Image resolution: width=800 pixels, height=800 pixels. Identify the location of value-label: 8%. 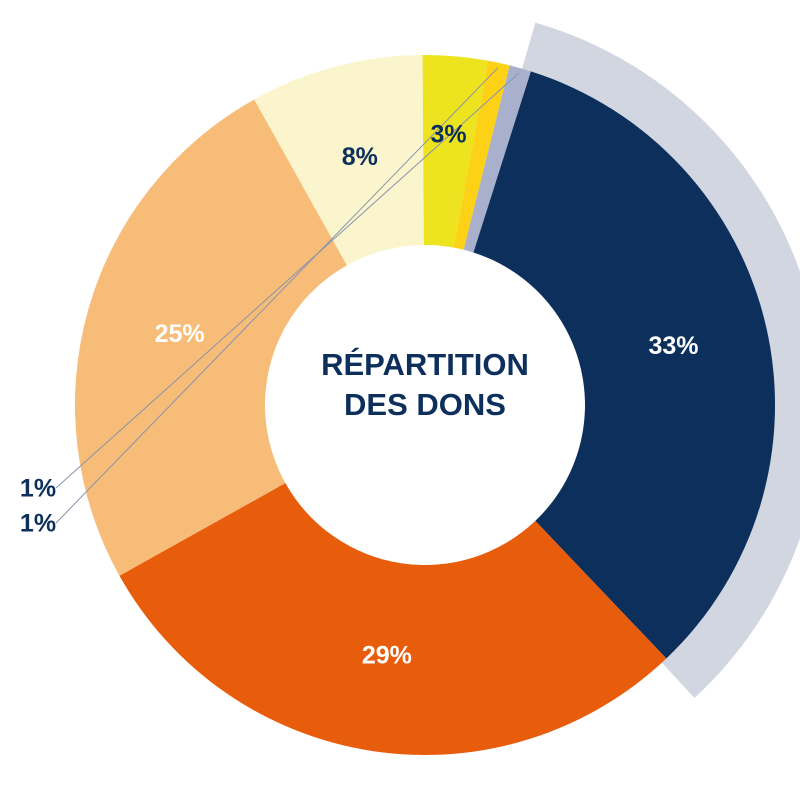
(360, 157).